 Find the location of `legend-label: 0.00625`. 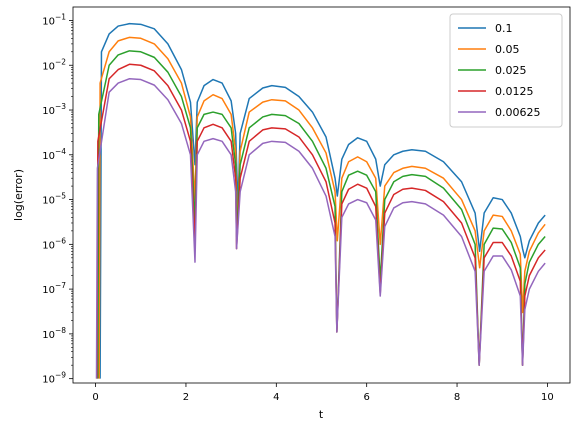

legend-label: 0.00625 is located at coordinates (518, 112).